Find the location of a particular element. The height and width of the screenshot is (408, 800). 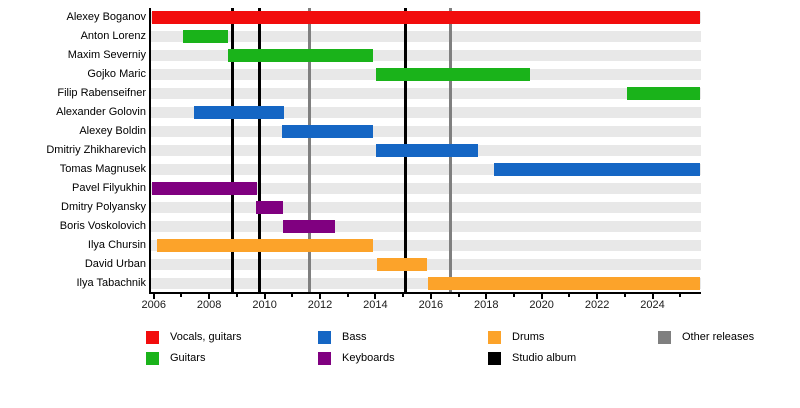

legend-swatch-guitars is located at coordinates (152, 358).